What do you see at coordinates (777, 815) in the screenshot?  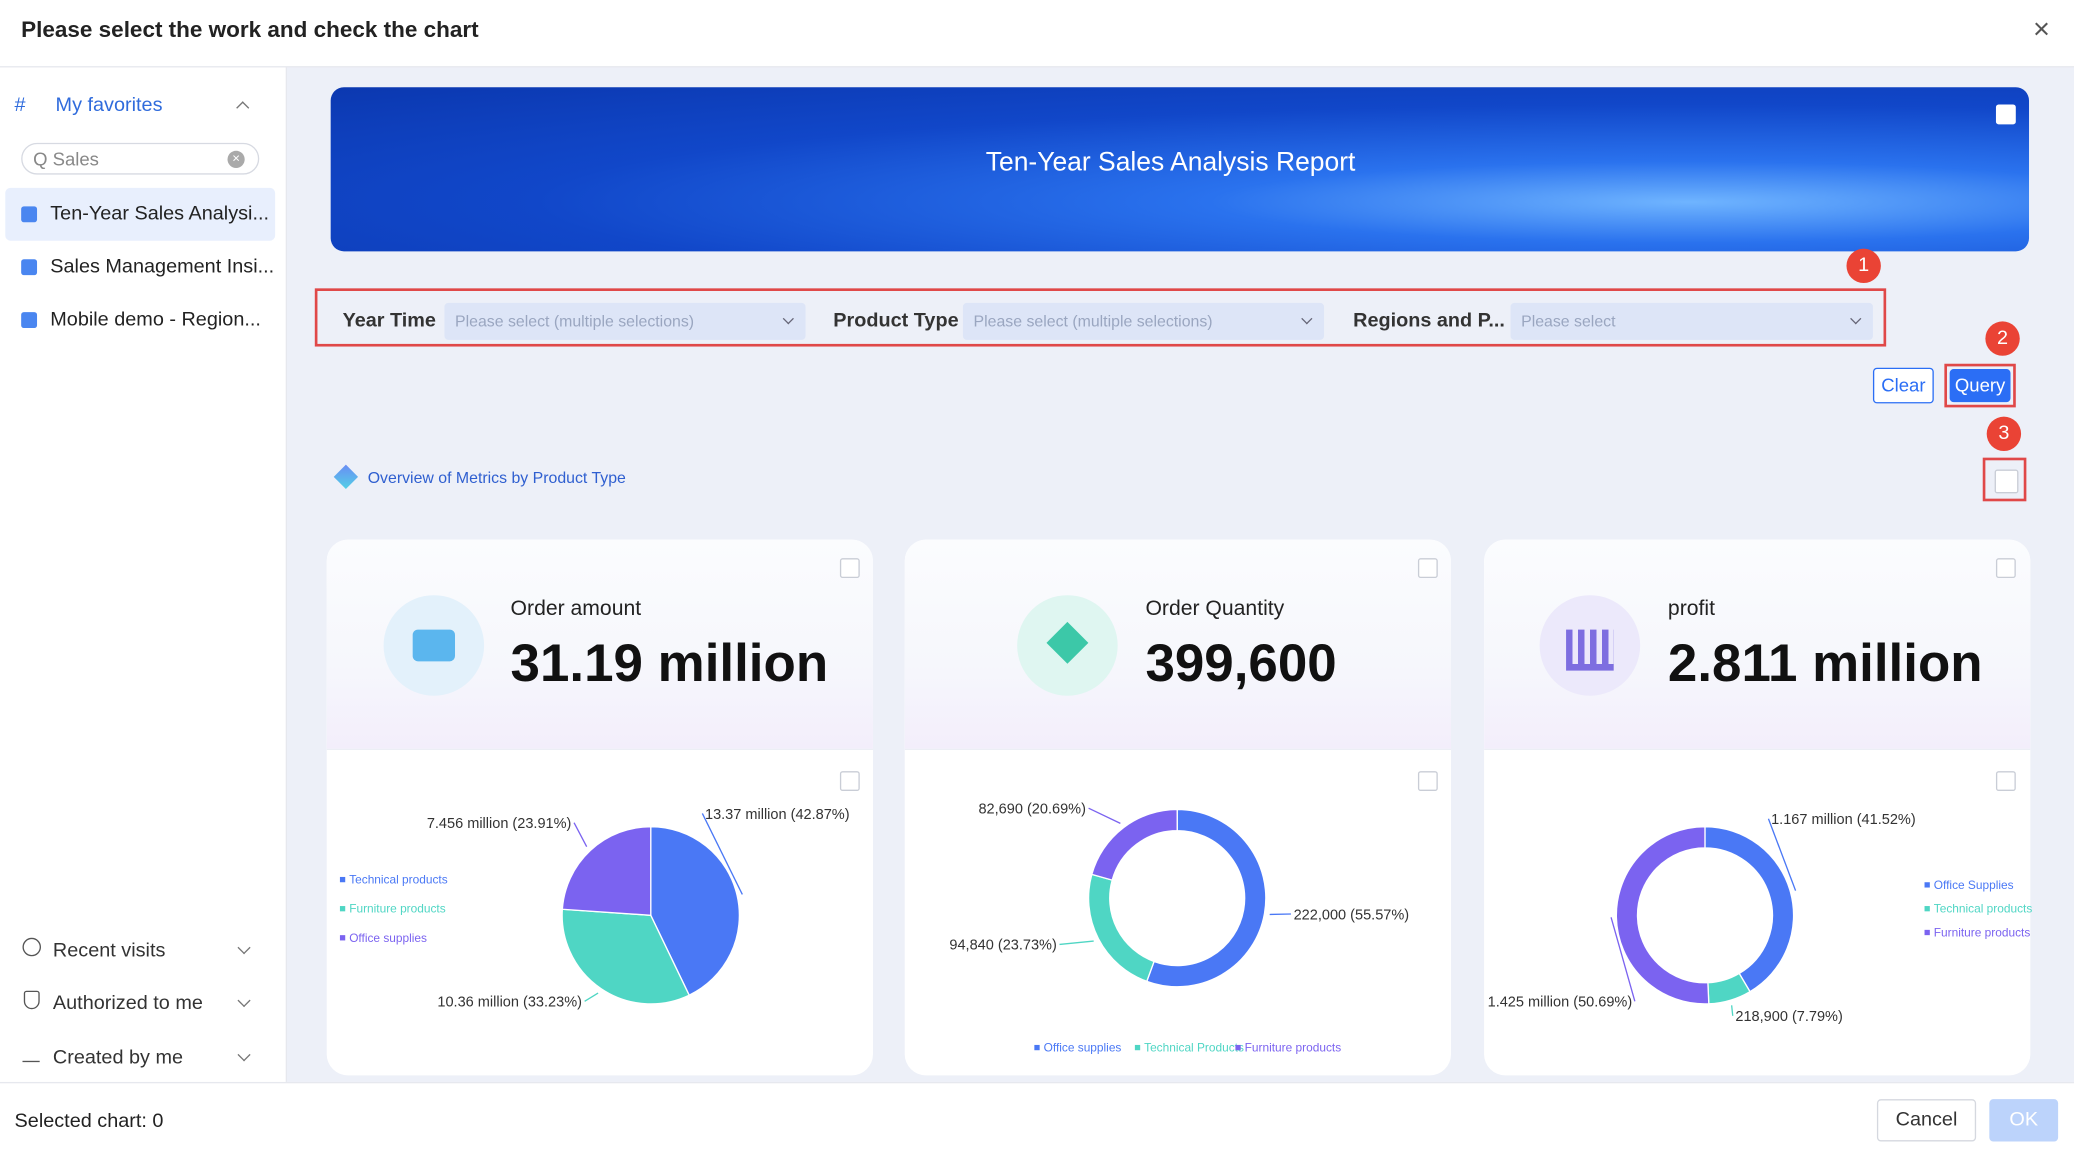 I see `value-label: 13.37 million (42.87%)` at bounding box center [777, 815].